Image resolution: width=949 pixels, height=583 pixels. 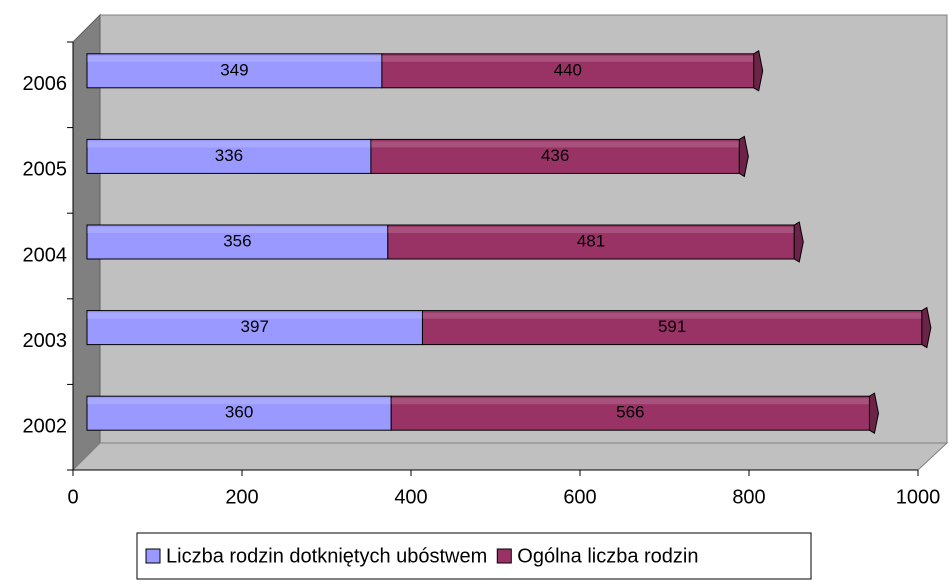 I want to click on x-tick-label: 200, so click(x=241, y=497).